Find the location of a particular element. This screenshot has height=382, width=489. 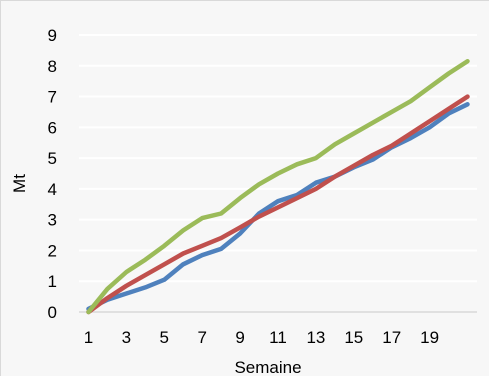

y-tick-label: 8 is located at coordinates (52, 66).